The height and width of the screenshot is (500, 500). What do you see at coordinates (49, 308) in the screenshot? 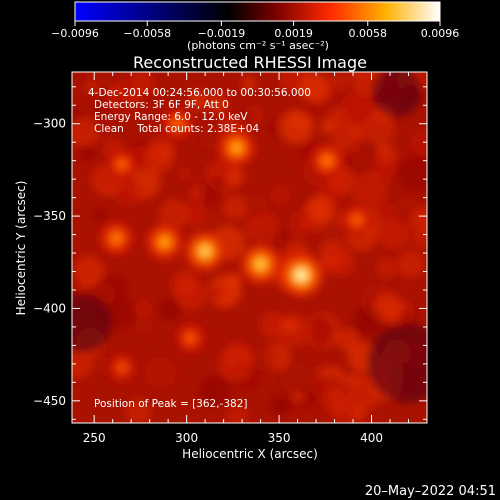
I see `y-tick-label: −400` at bounding box center [49, 308].